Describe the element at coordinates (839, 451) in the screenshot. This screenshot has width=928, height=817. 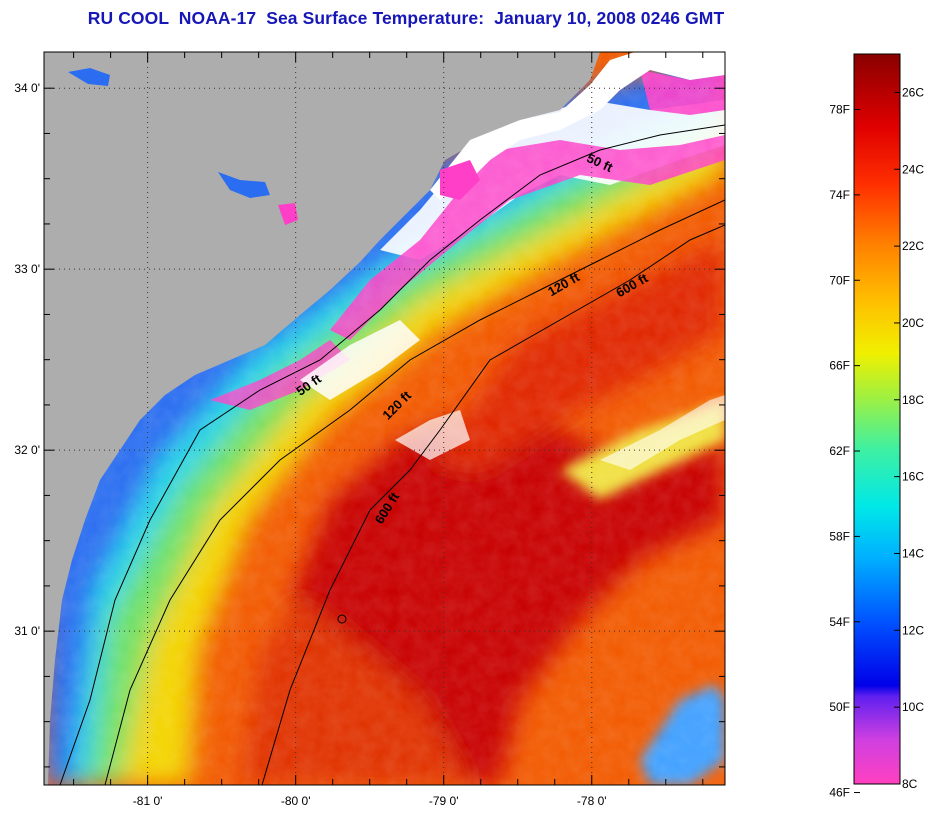
I see `colorbar-label-f: 62F` at that location.